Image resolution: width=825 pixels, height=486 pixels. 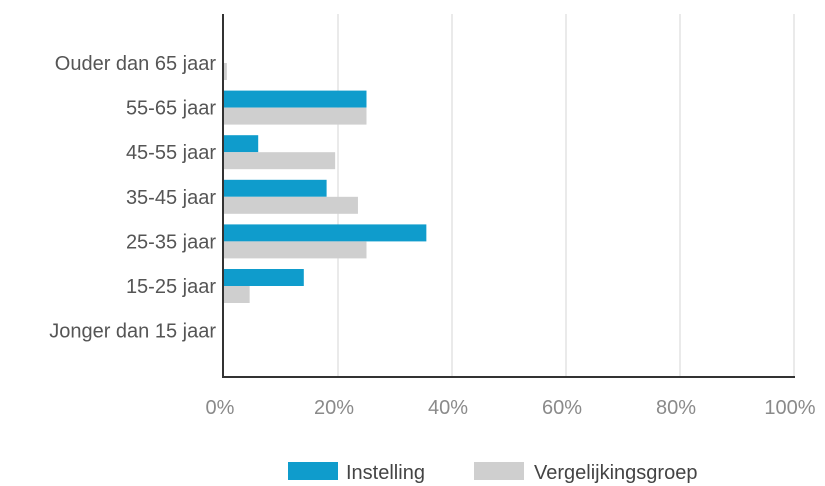 I want to click on legend-label: Instelling, so click(x=385, y=473).